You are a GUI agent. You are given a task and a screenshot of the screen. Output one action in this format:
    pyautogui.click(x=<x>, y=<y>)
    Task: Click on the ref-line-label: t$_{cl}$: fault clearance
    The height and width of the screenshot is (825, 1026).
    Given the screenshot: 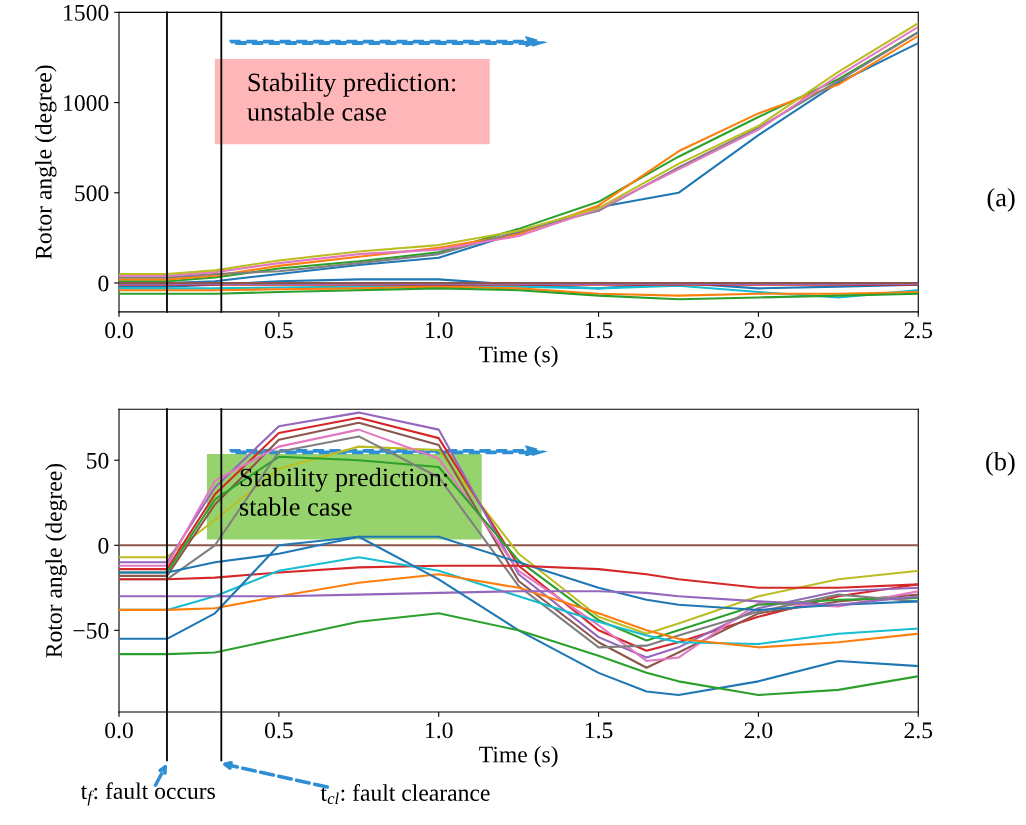 What is the action you would take?
    pyautogui.click(x=405, y=794)
    